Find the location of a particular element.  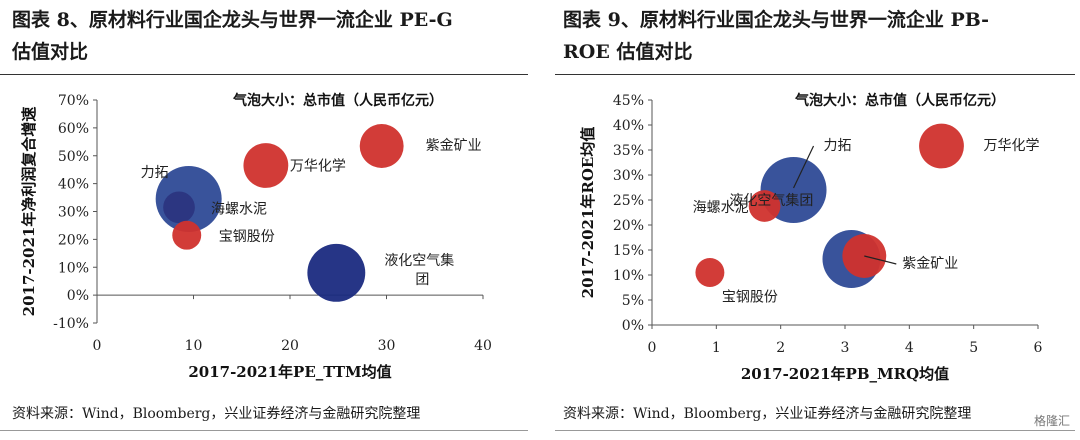

x-tick-label: 2 is located at coordinates (780, 348).